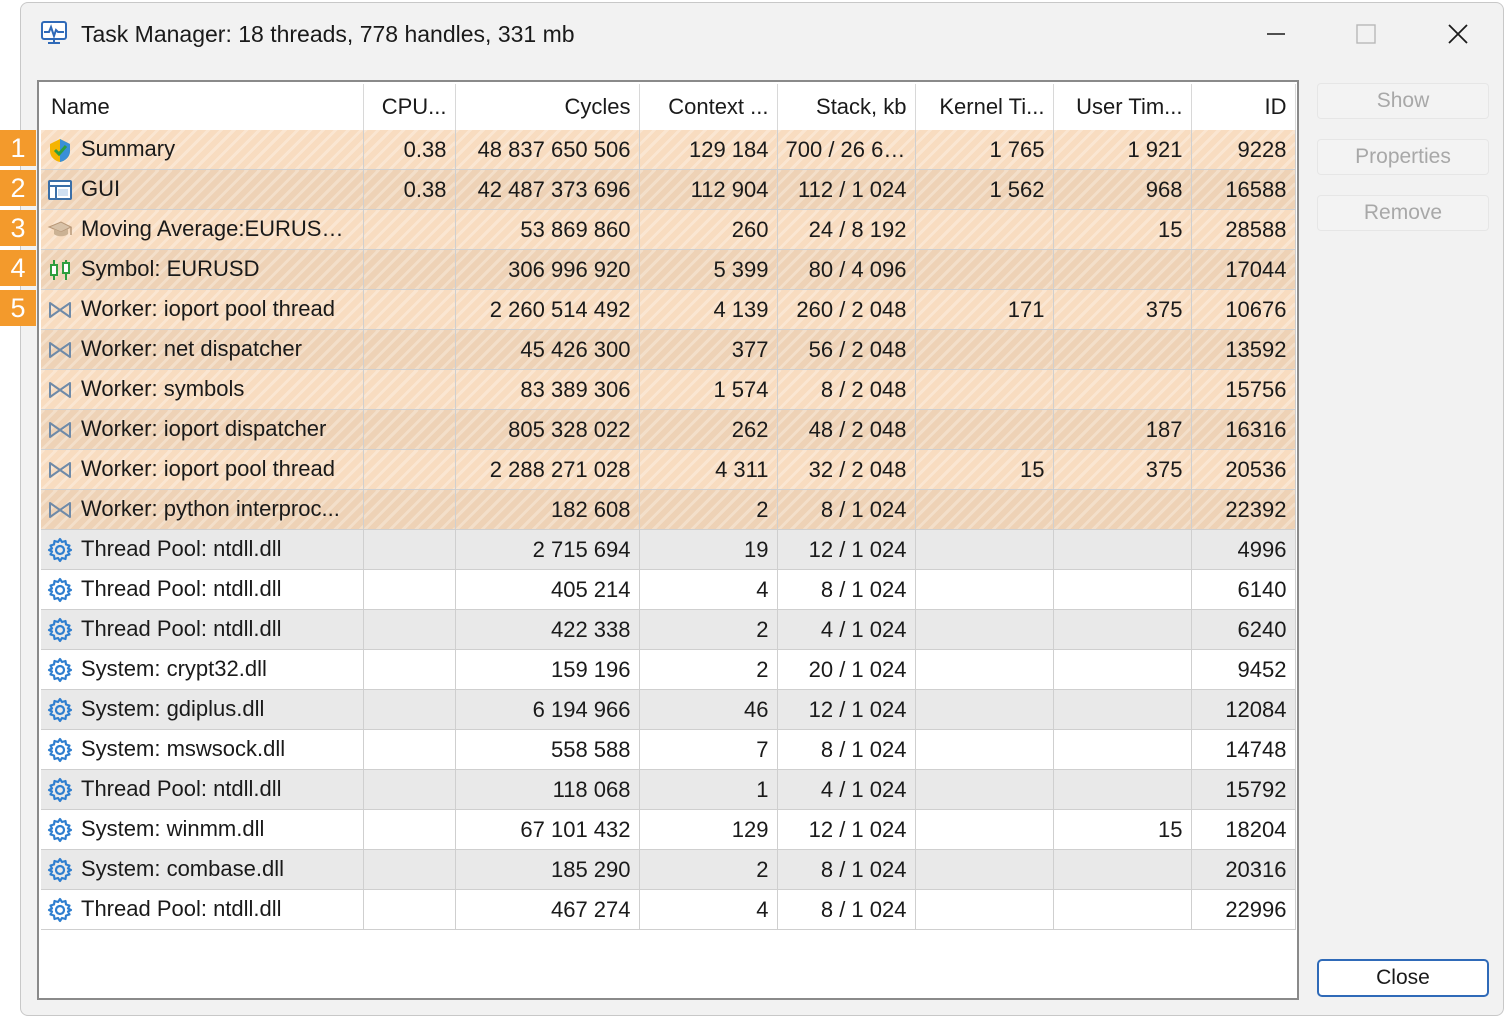 This screenshot has height=1018, width=1506. Describe the element at coordinates (547, 469) in the screenshot. I see `cycles-cell: 2 288 271 028` at that location.